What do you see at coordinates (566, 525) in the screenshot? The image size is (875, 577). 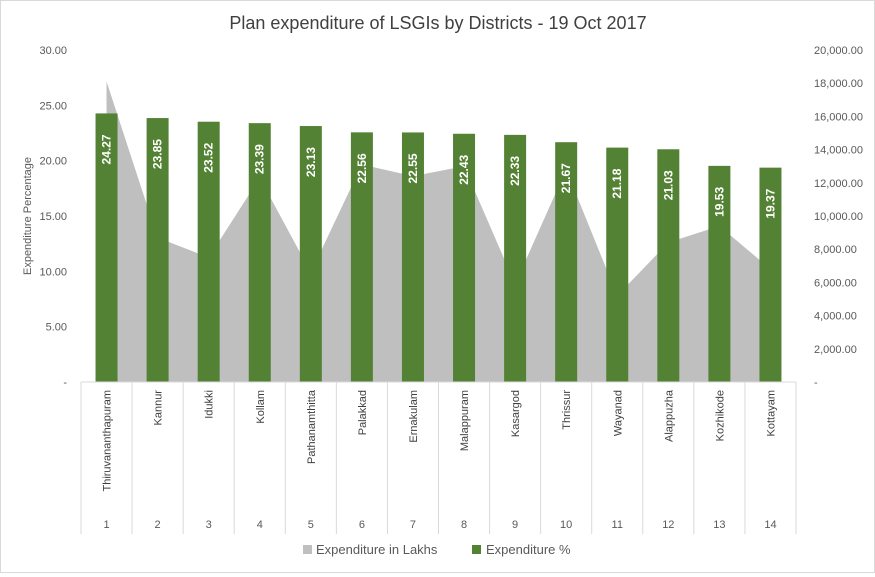 I see `x-index-label: 10` at bounding box center [566, 525].